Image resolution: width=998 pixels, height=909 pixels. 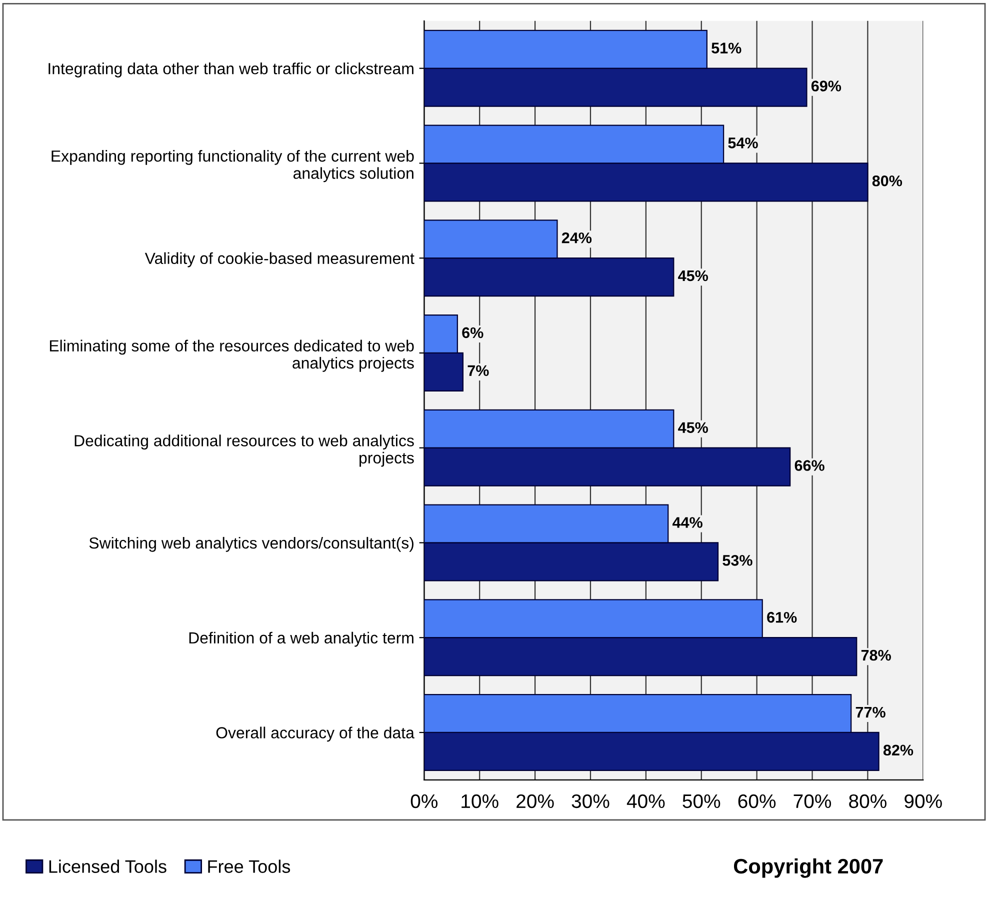 What do you see at coordinates (473, 332) in the screenshot?
I see `data-label: 6%` at bounding box center [473, 332].